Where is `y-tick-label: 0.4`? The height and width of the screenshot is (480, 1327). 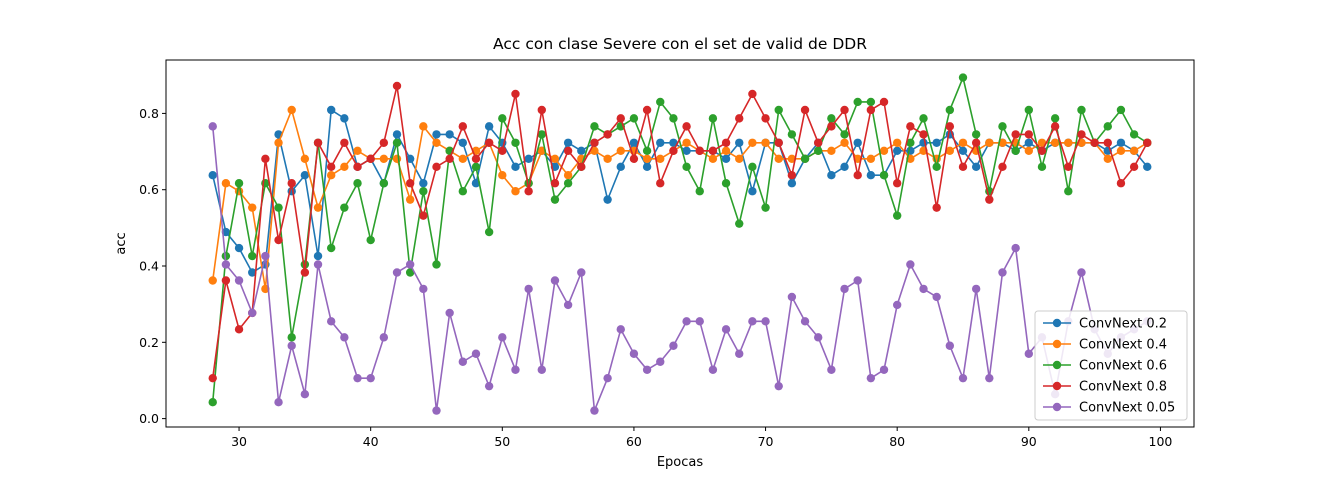 y-tick-label: 0.4 is located at coordinates (149, 266).